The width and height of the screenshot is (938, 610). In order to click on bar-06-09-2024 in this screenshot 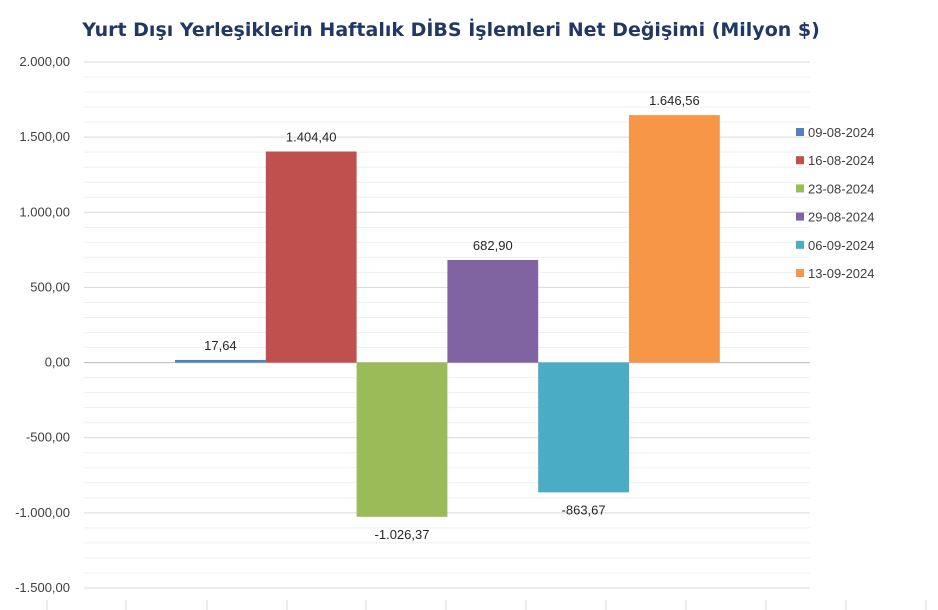, I will do `click(583, 427)`.